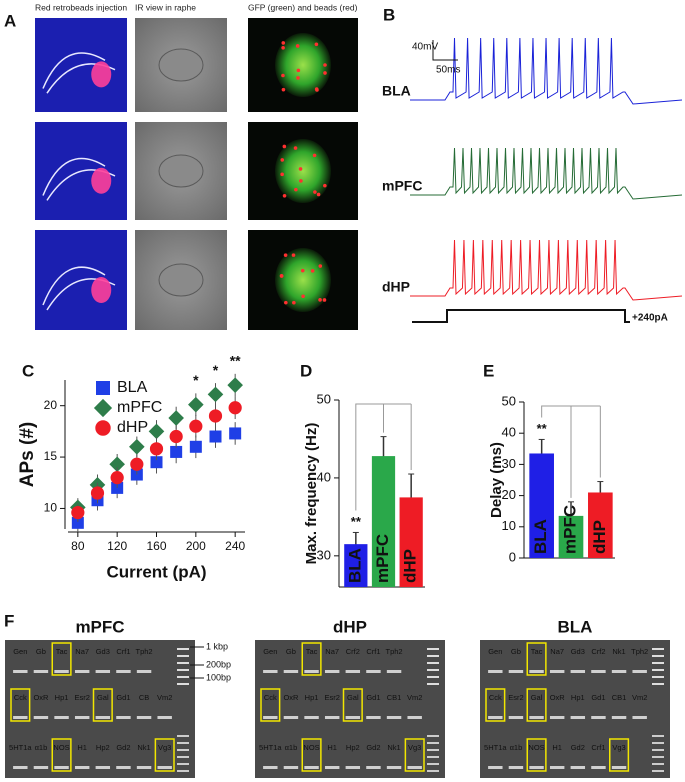  I want to click on lane-label: Hp2, so click(103, 747).